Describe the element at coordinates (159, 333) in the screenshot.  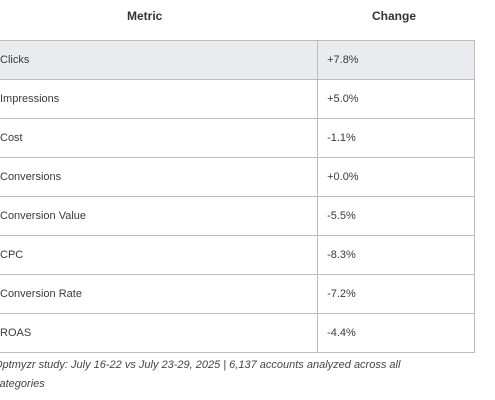
I see `metric-cell: ROAS` at that location.